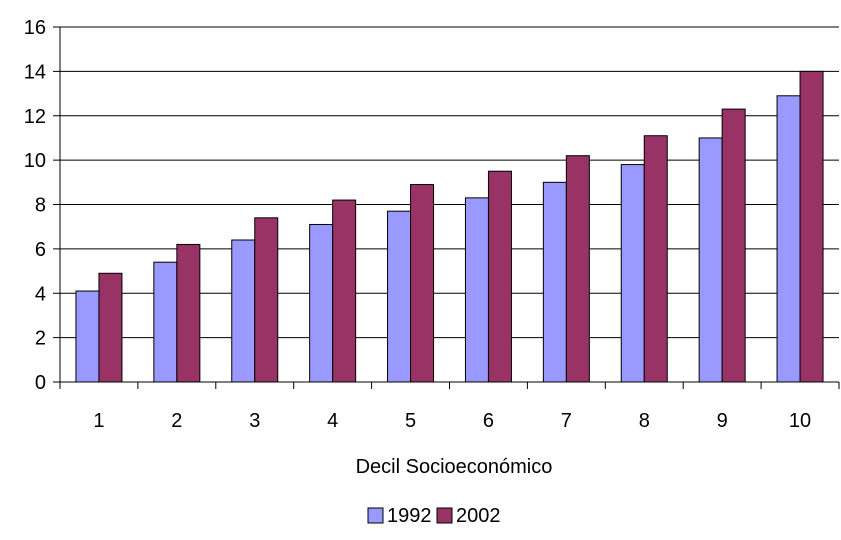  Describe the element at coordinates (176, 421) in the screenshot. I see `x-tick-label: 2` at that location.